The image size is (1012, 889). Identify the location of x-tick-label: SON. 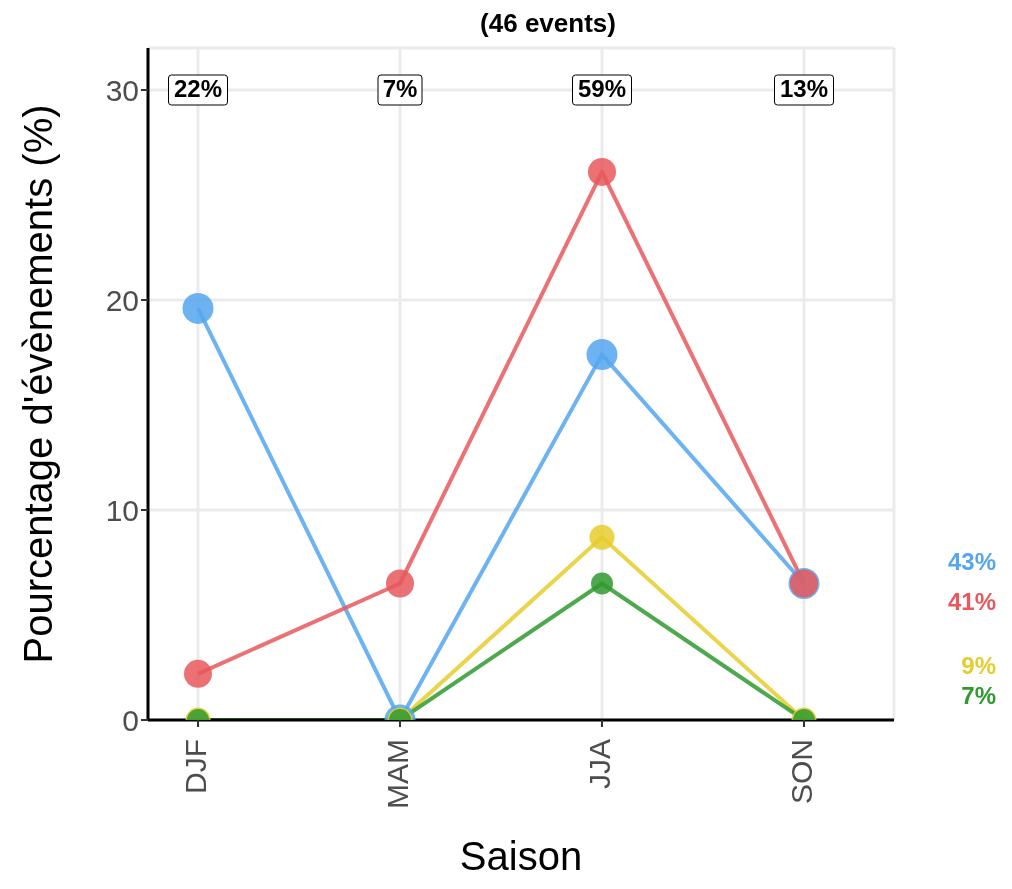
(801, 772).